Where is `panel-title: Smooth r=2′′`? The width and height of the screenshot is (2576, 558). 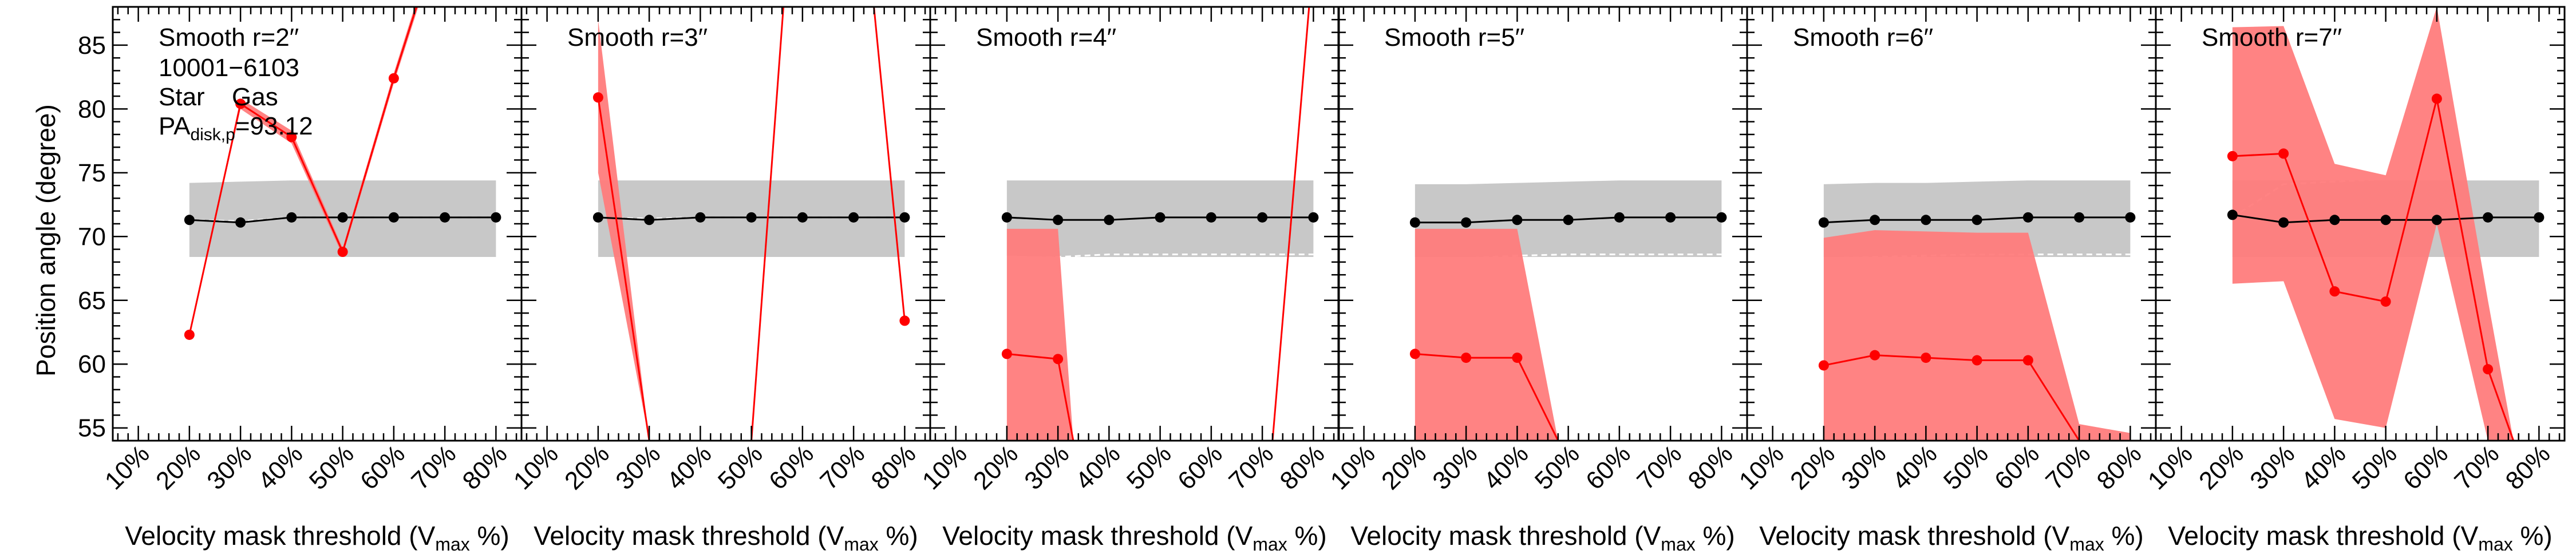
panel-title: Smooth r=2′′ is located at coordinates (229, 37).